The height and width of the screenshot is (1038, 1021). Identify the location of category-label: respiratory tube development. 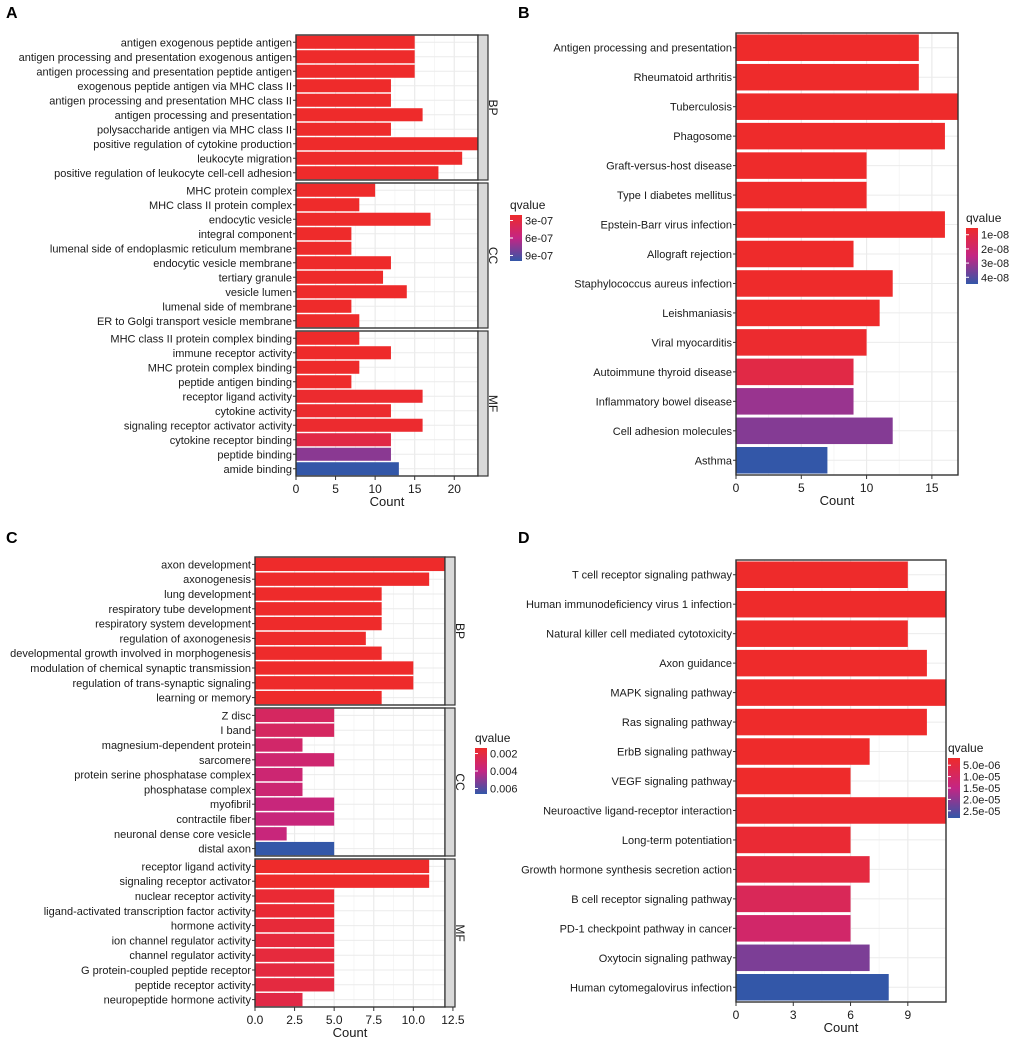
(180, 610).